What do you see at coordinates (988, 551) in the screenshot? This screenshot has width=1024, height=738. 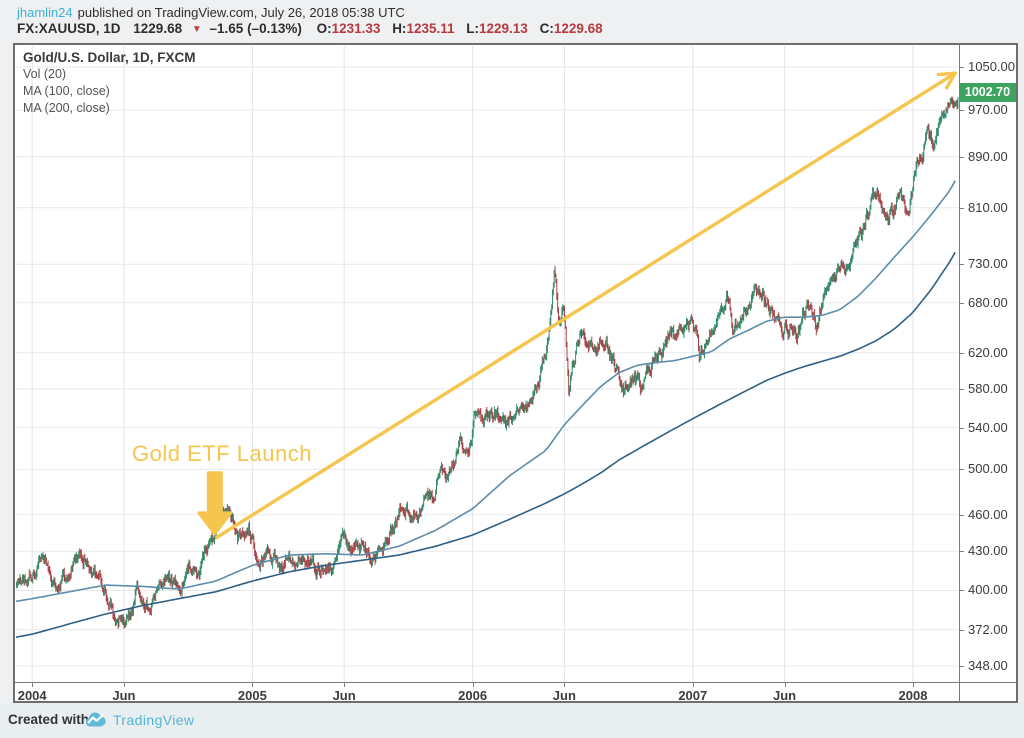 I see `y-axis-label: 430.00` at bounding box center [988, 551].